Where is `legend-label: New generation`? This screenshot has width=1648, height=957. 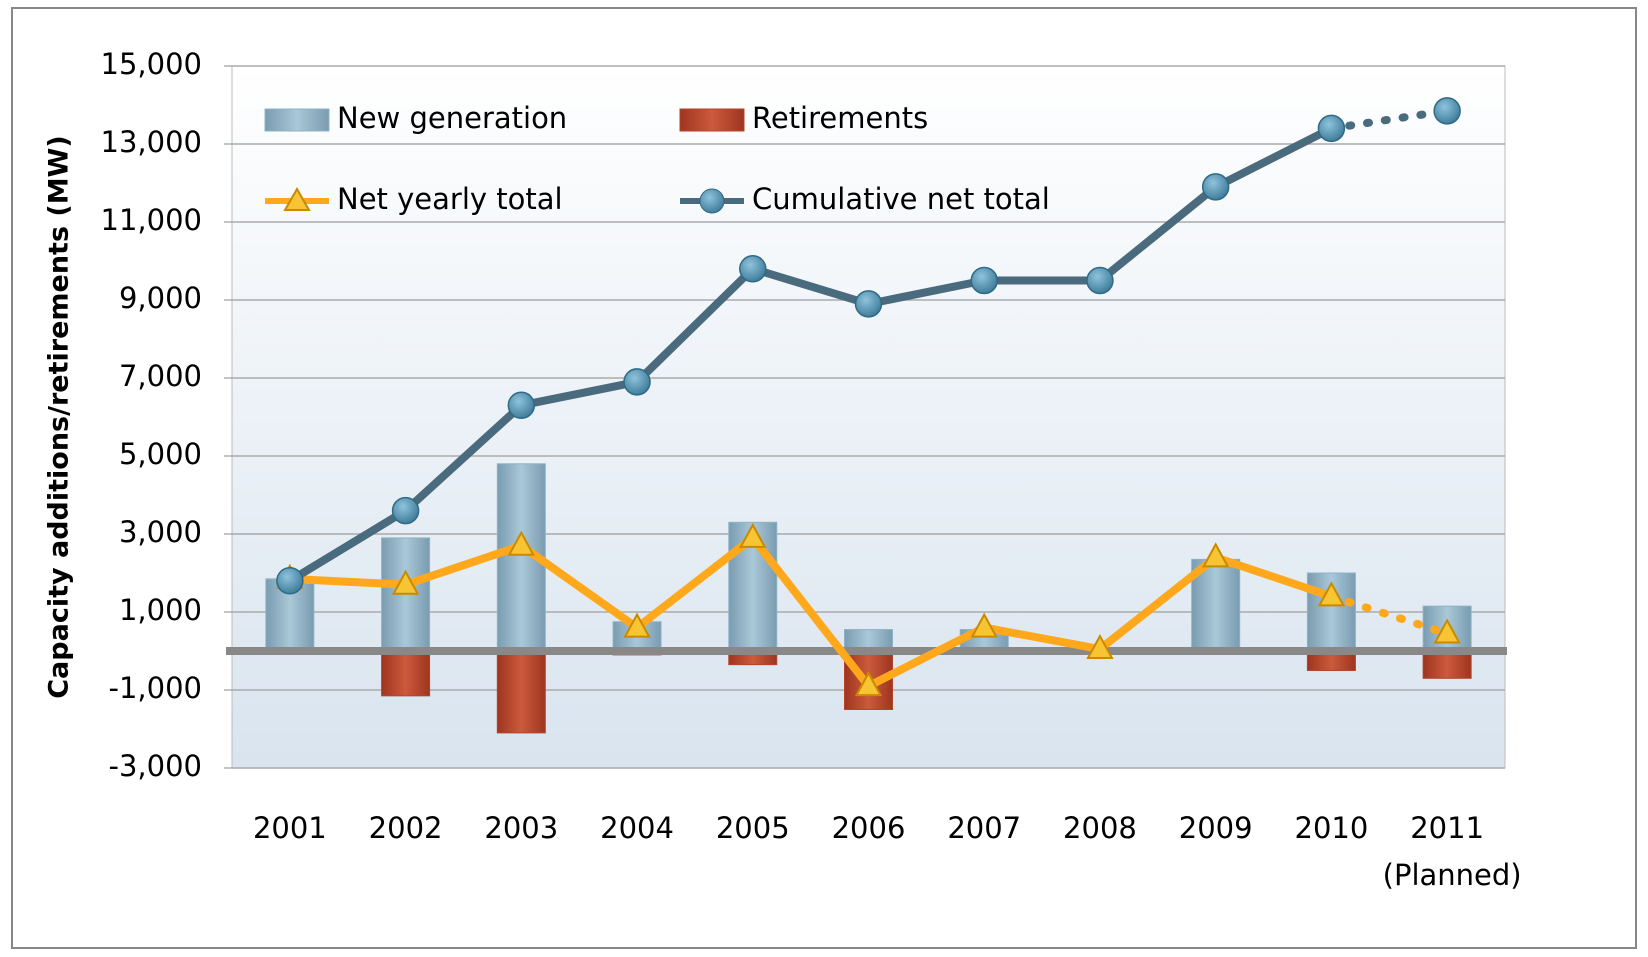 legend-label: New generation is located at coordinates (452, 118).